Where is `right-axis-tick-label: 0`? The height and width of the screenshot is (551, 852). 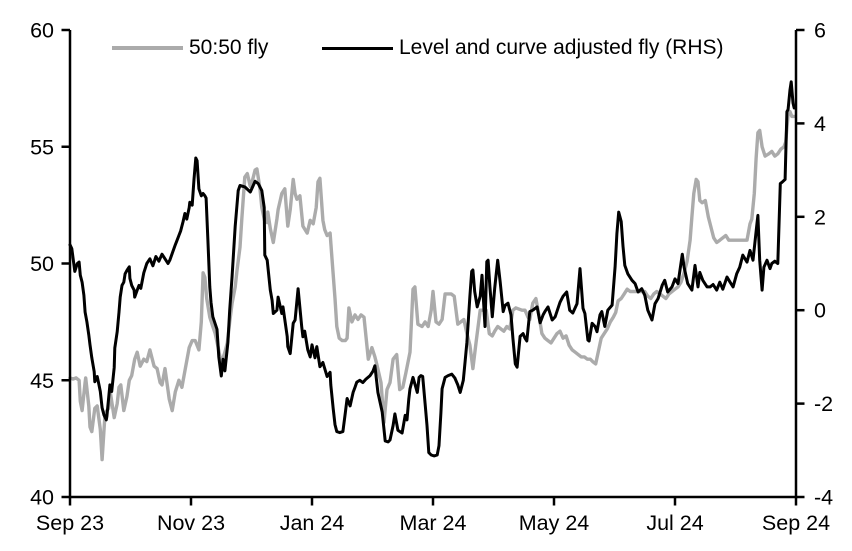 right-axis-tick-label: 0 is located at coordinates (820, 311).